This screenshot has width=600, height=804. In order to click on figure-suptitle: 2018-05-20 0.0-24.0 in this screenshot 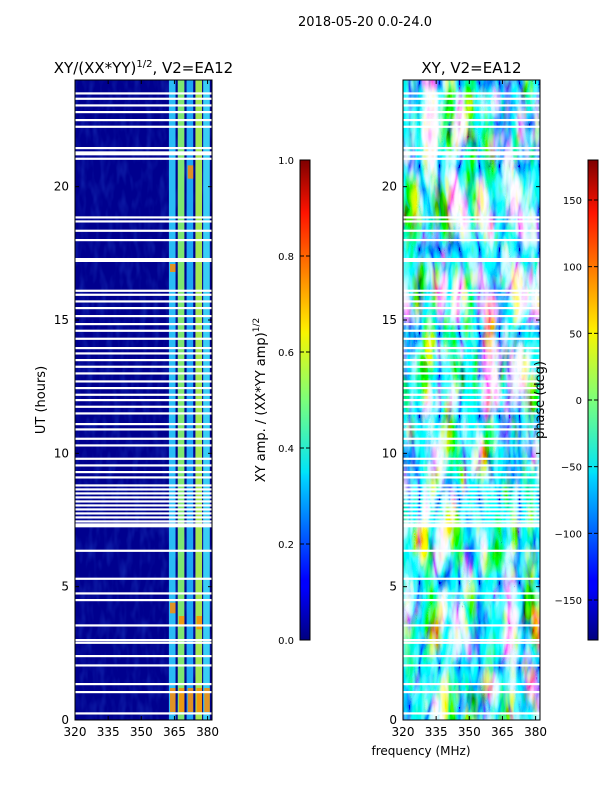, I will do `click(365, 22)`.